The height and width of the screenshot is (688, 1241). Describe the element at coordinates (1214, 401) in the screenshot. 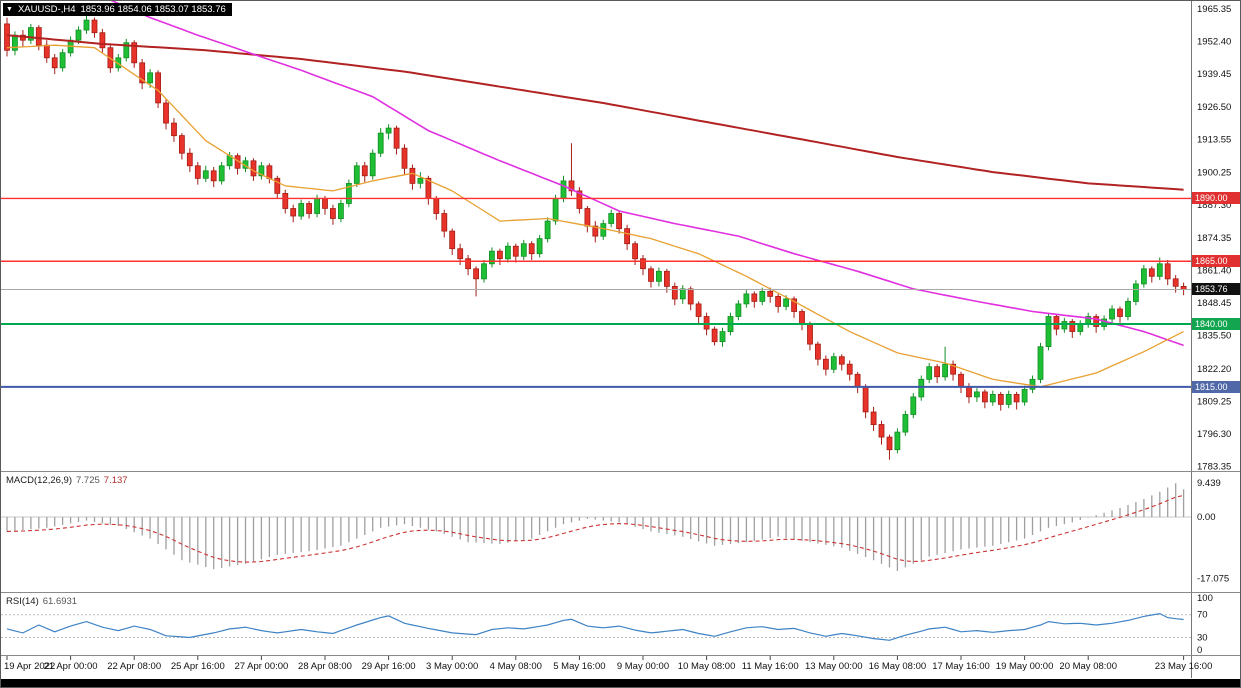

I see `price-tick-label: 1809.25` at that location.